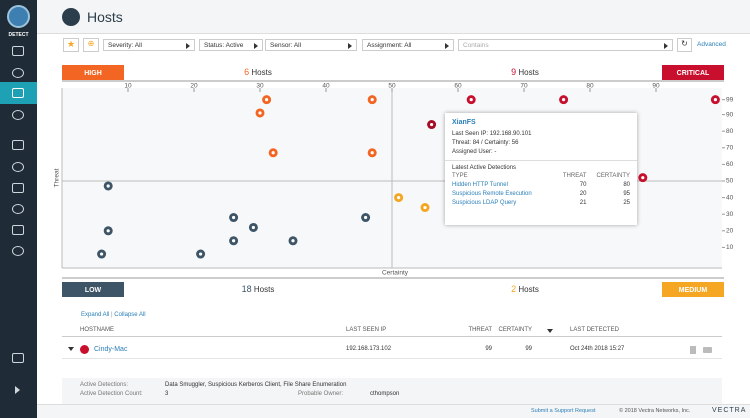 This screenshot has width=750, height=418. What do you see at coordinates (18, 188) in the screenshot?
I see `nav-settings` at bounding box center [18, 188].